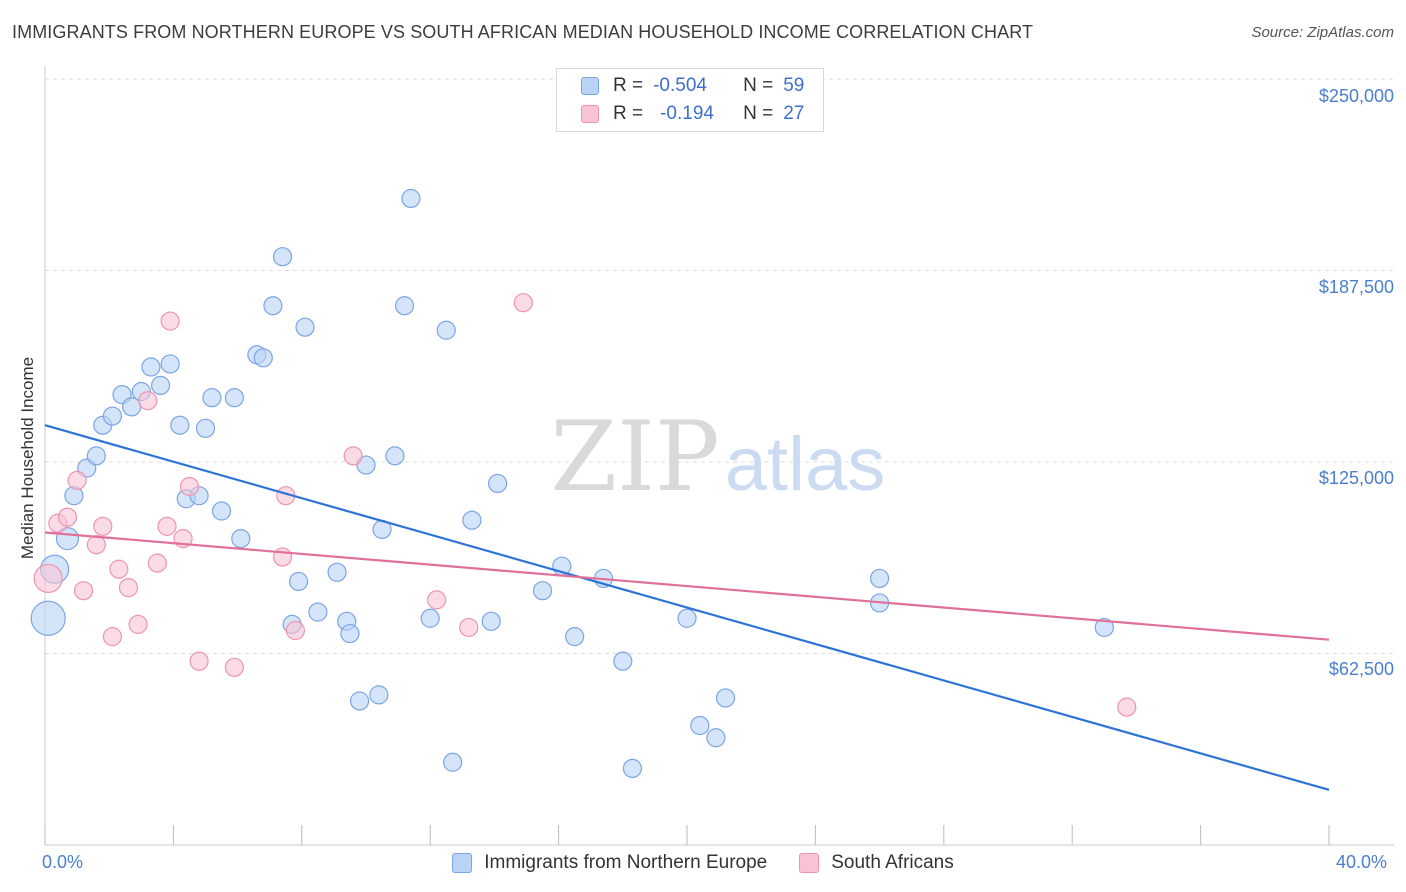 This screenshot has height=892, width=1406. I want to click on y-tick-label: $187,500, so click(1356, 287).